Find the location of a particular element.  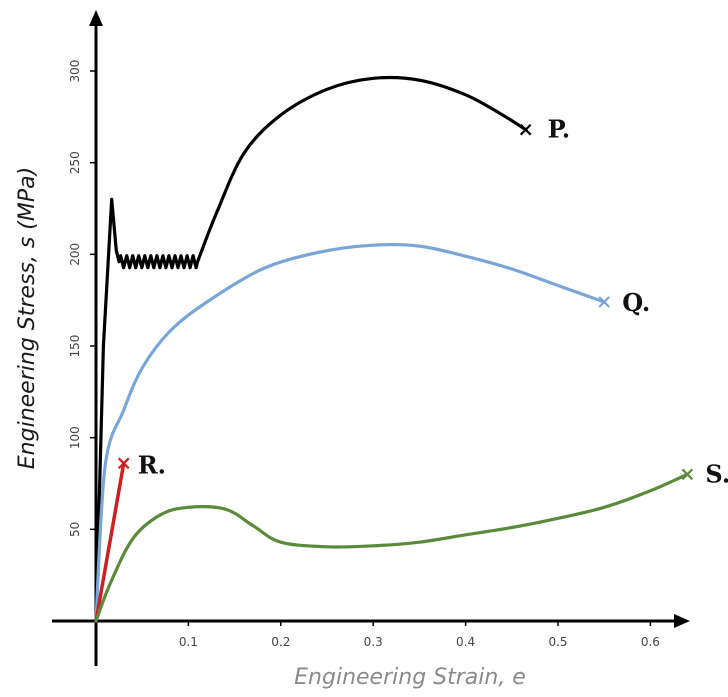

x-tick-label: 0.5 is located at coordinates (557, 642).